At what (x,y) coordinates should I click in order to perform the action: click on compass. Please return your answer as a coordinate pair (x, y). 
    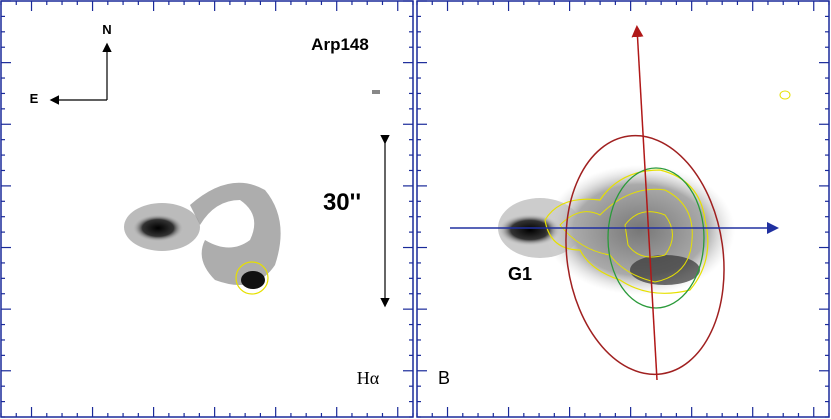
    Looking at the image, I should click on (80, 73).